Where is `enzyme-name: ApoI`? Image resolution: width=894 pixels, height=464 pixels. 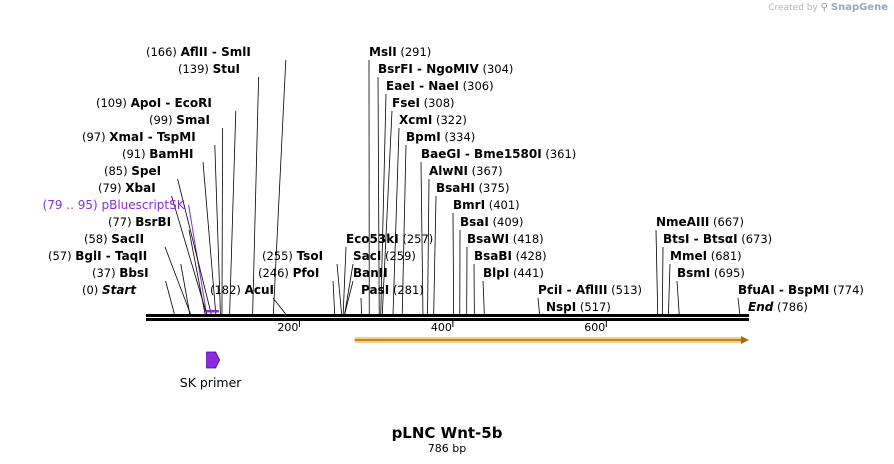 enzyme-name: ApoI is located at coordinates (146, 103).